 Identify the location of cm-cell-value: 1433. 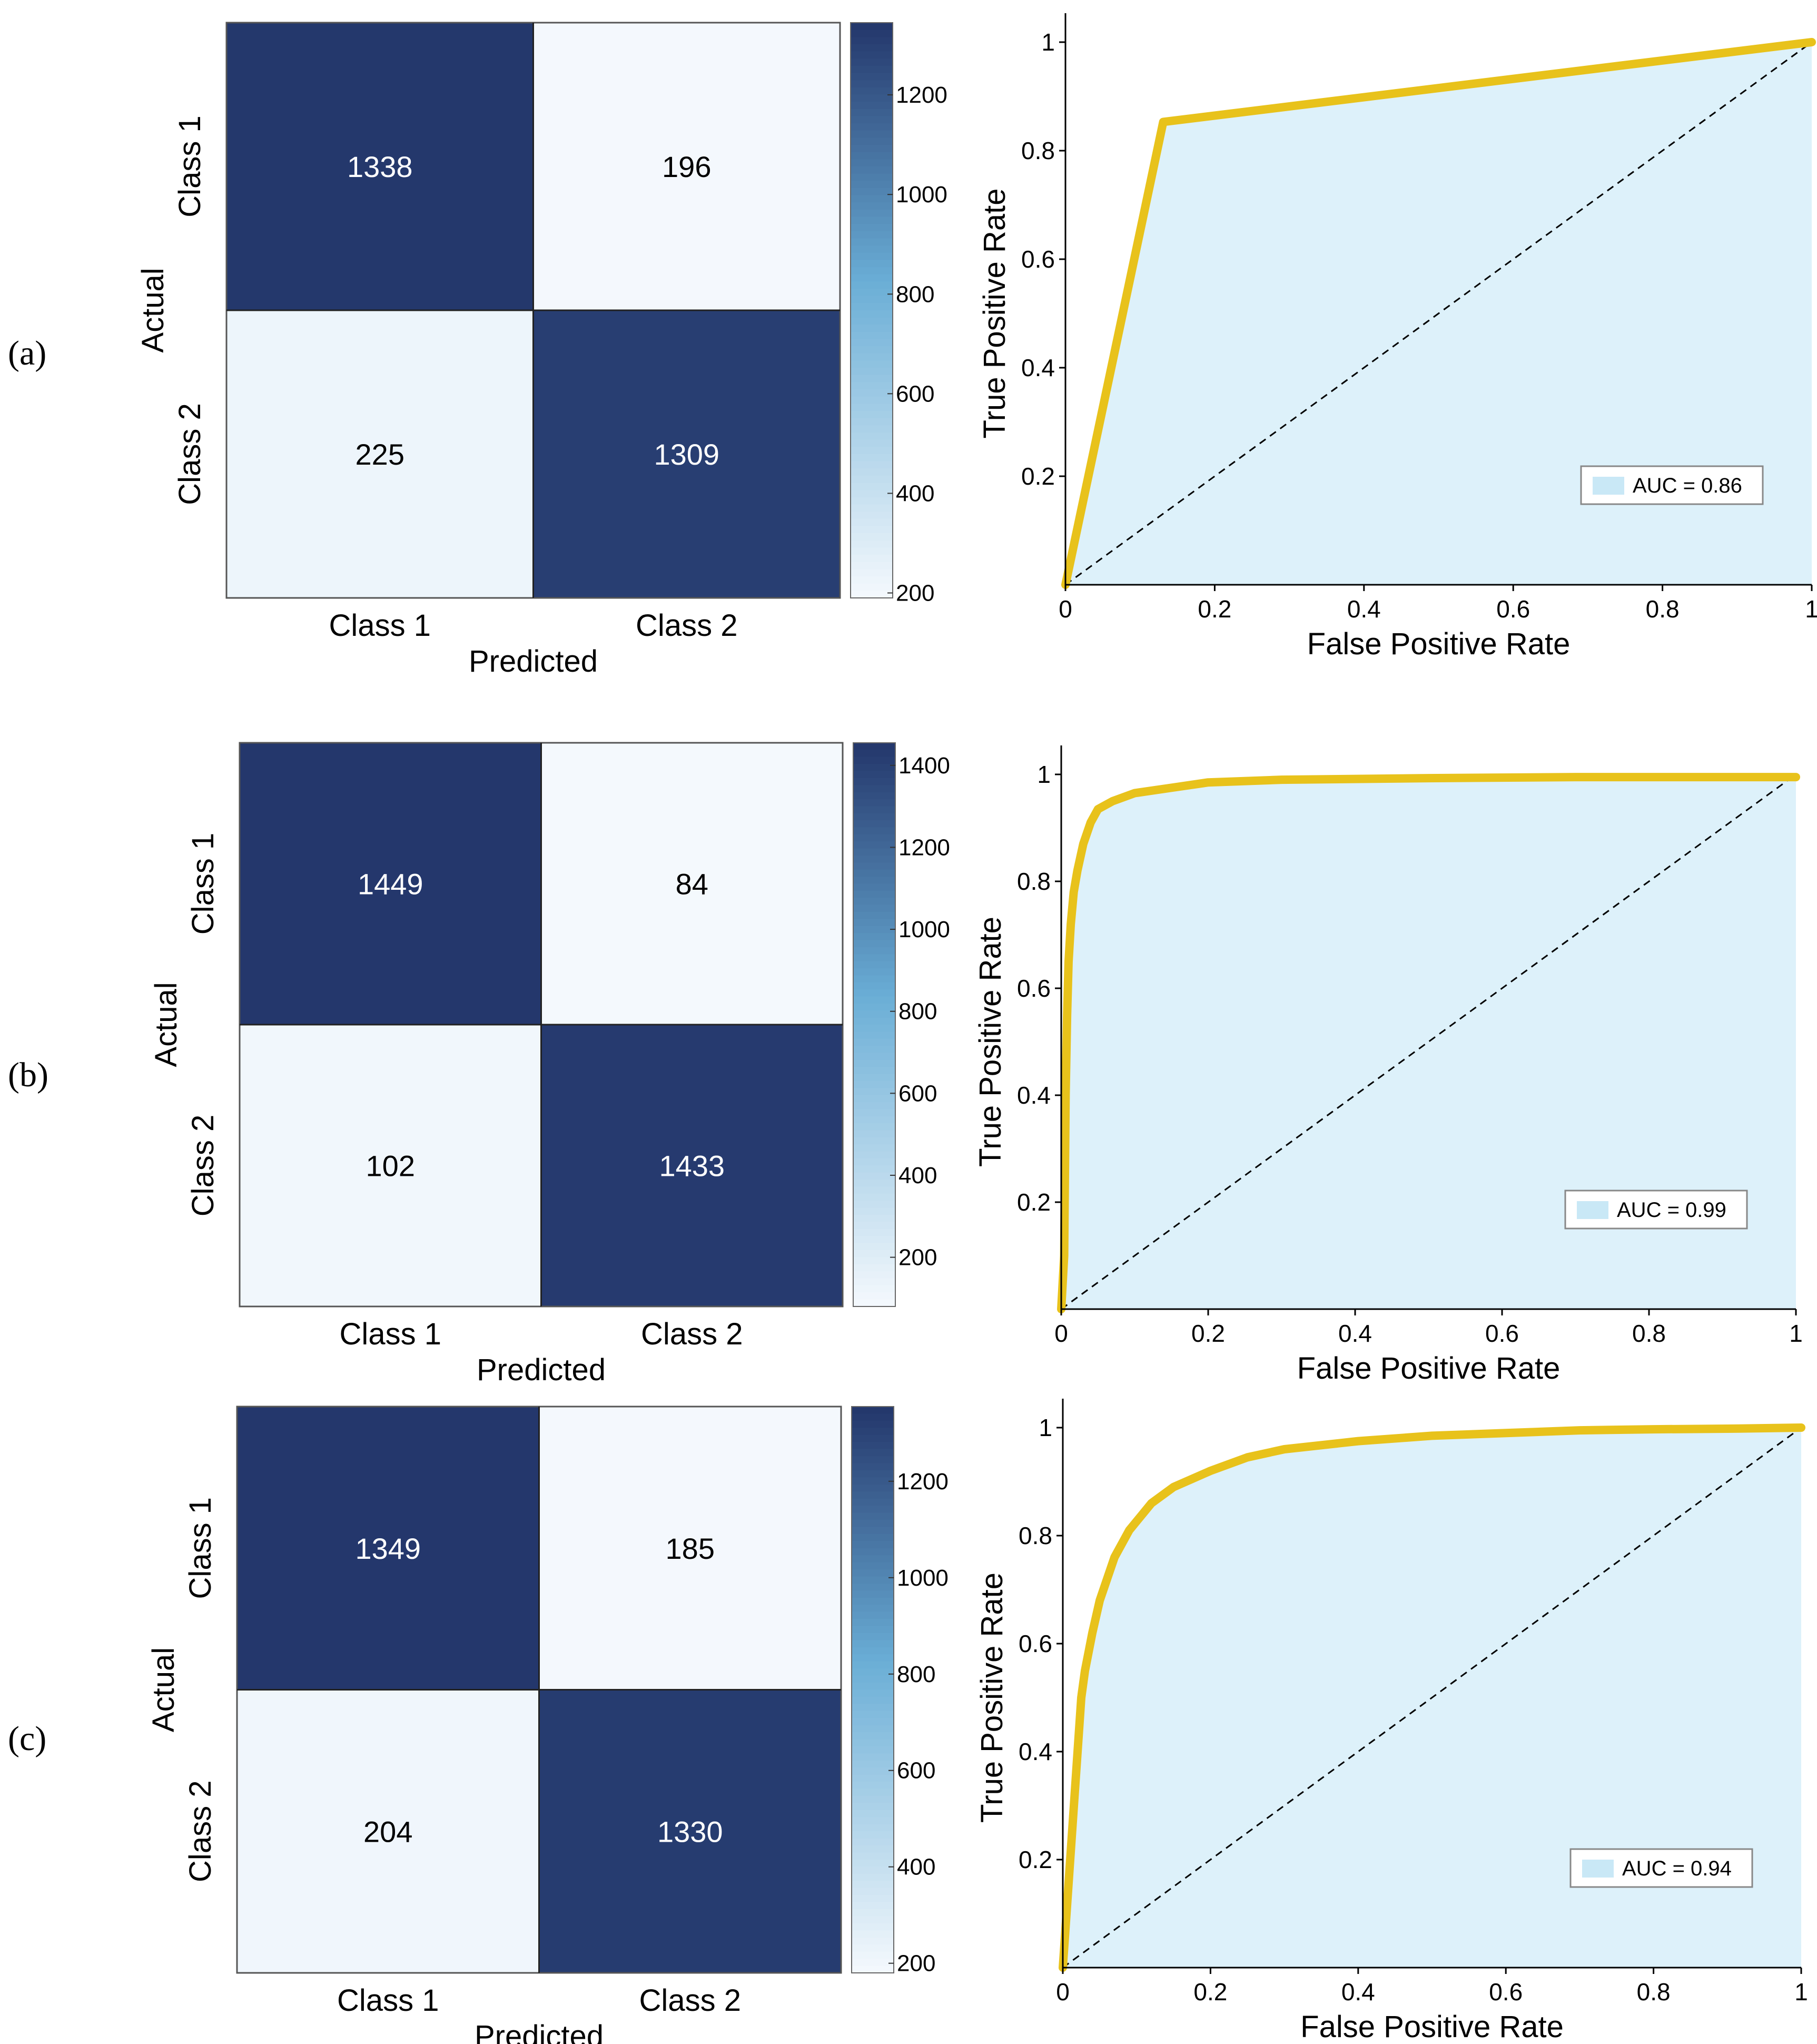
(692, 1166).